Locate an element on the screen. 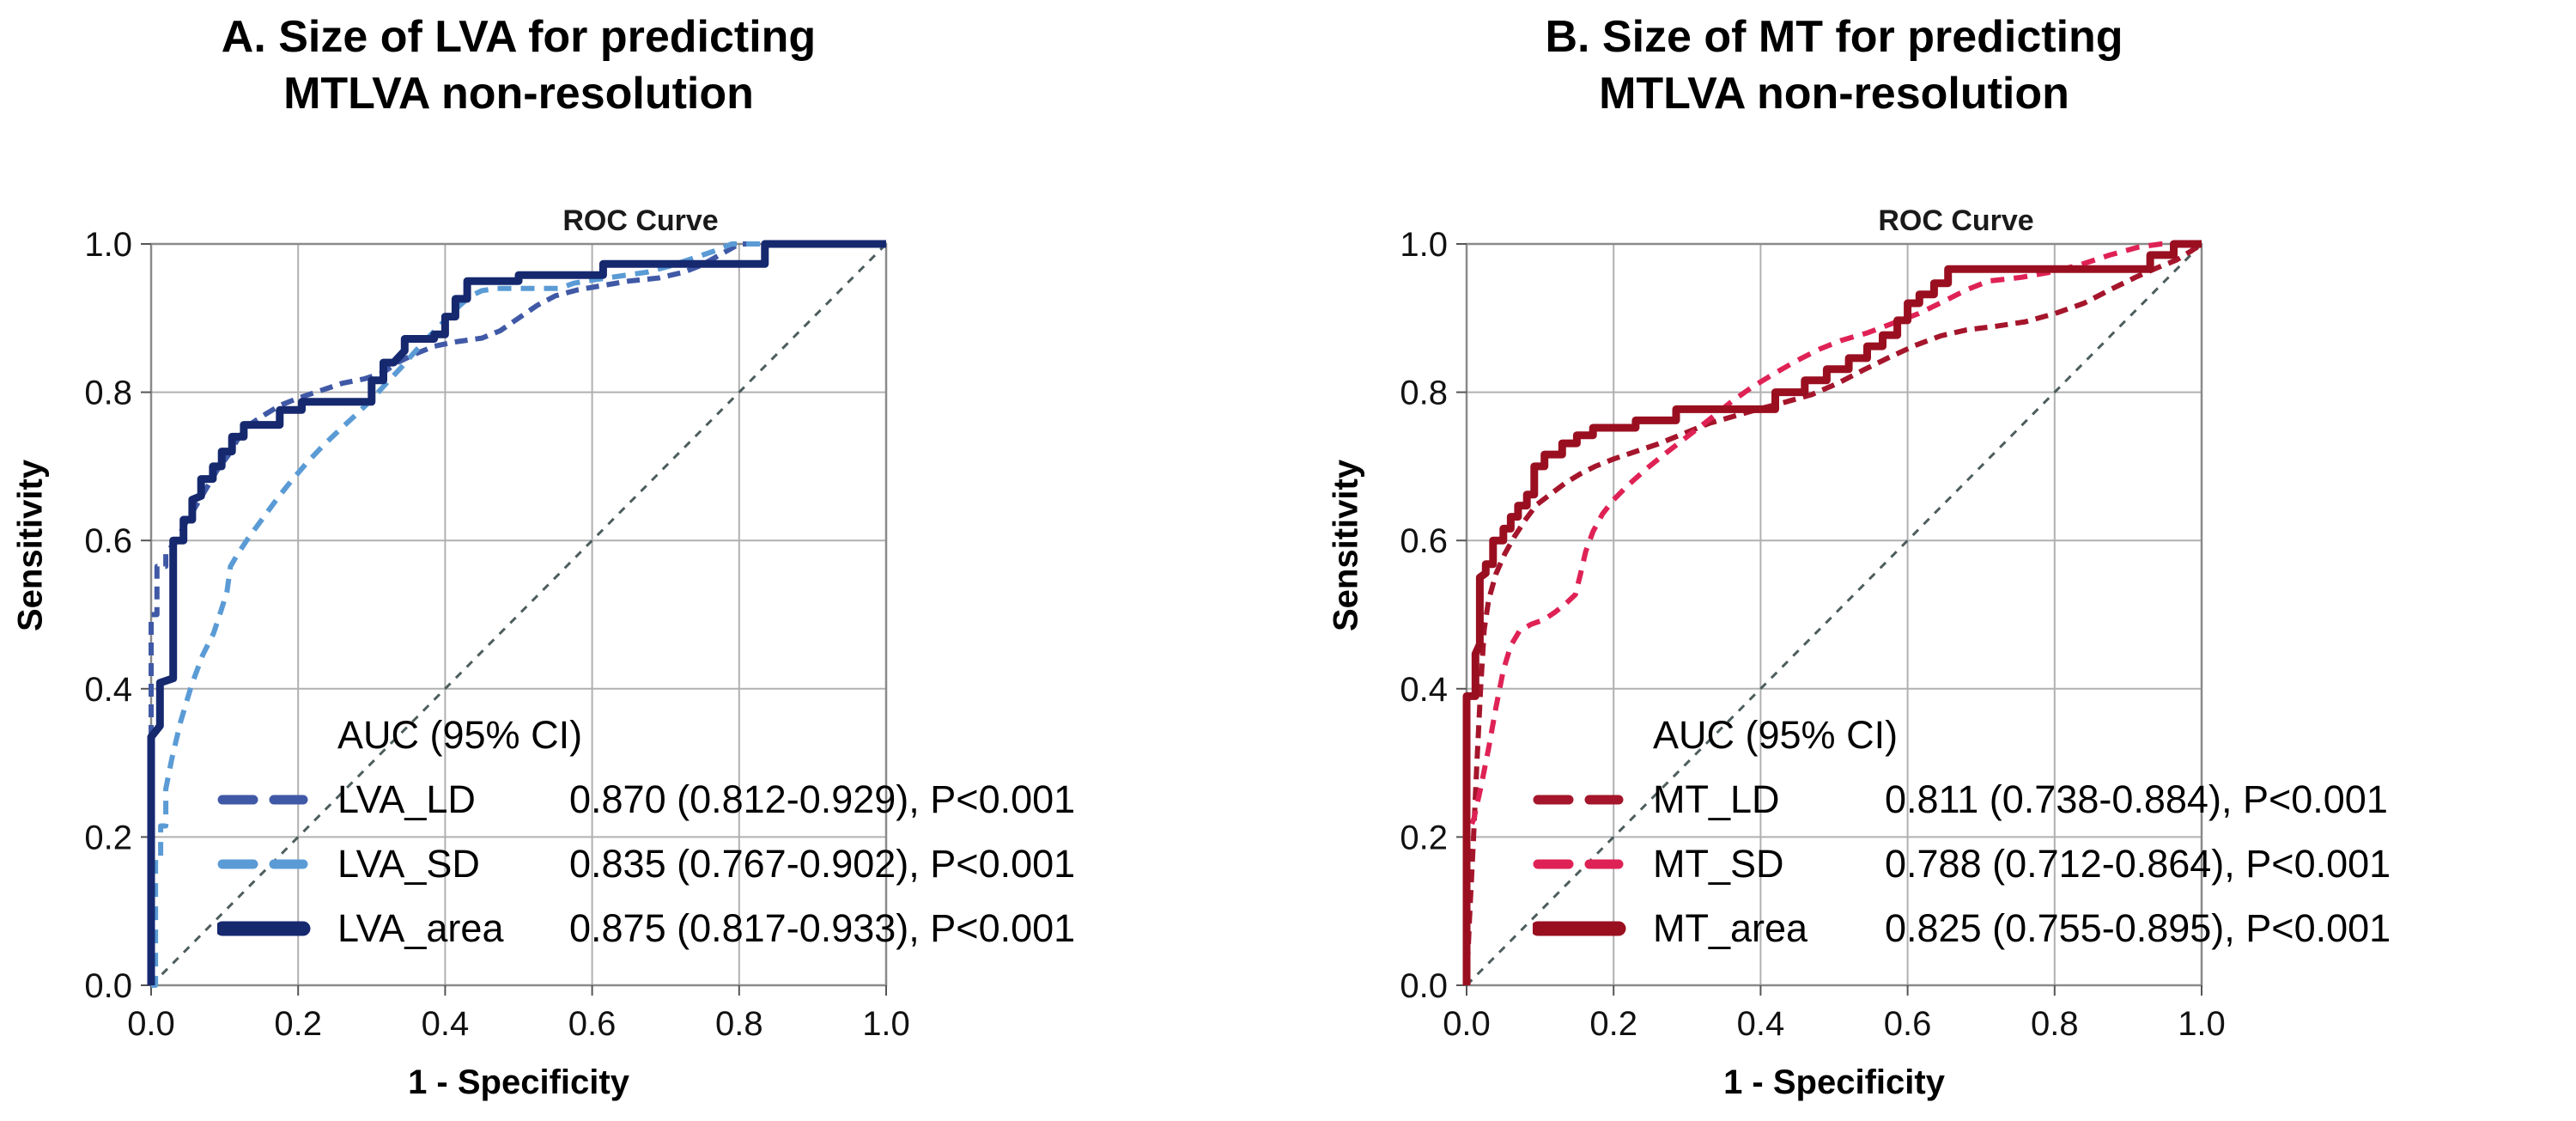  legend-row: LVA_LD 0.870 (0.812-0.929), P<0.001 is located at coordinates (724, 799).